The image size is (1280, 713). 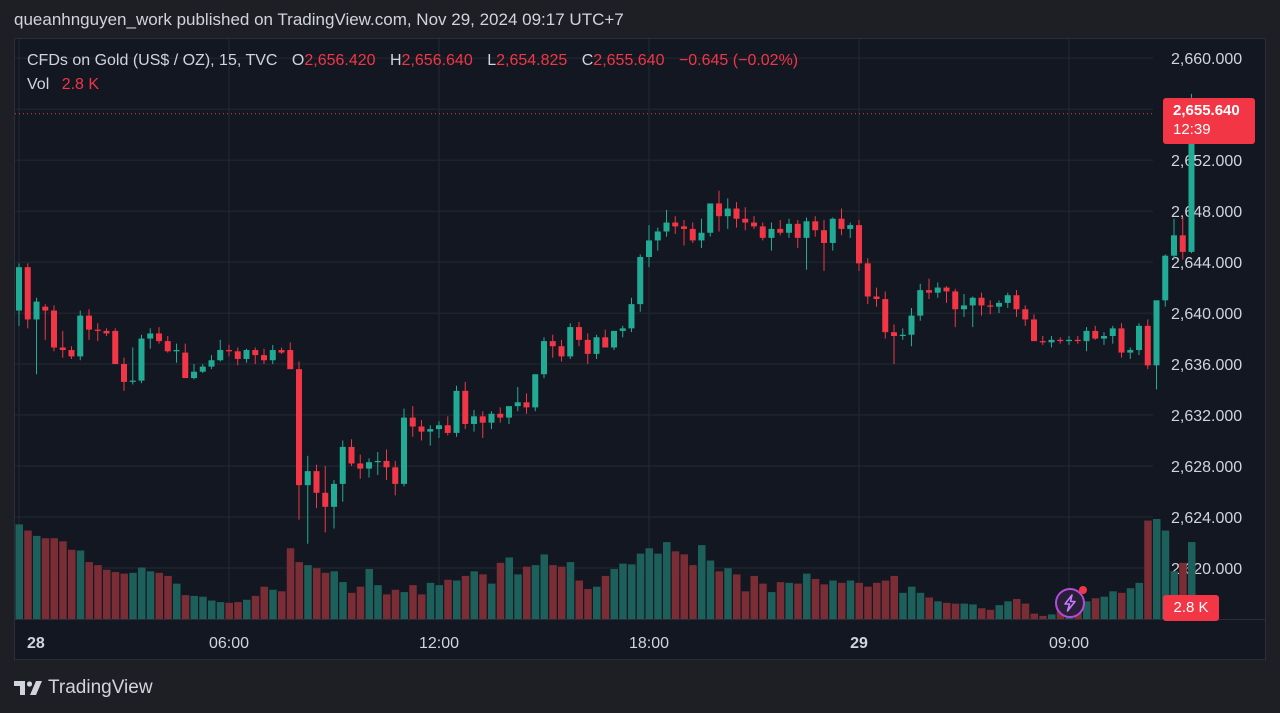 I want to click on lightning-icon, so click(x=1071, y=602).